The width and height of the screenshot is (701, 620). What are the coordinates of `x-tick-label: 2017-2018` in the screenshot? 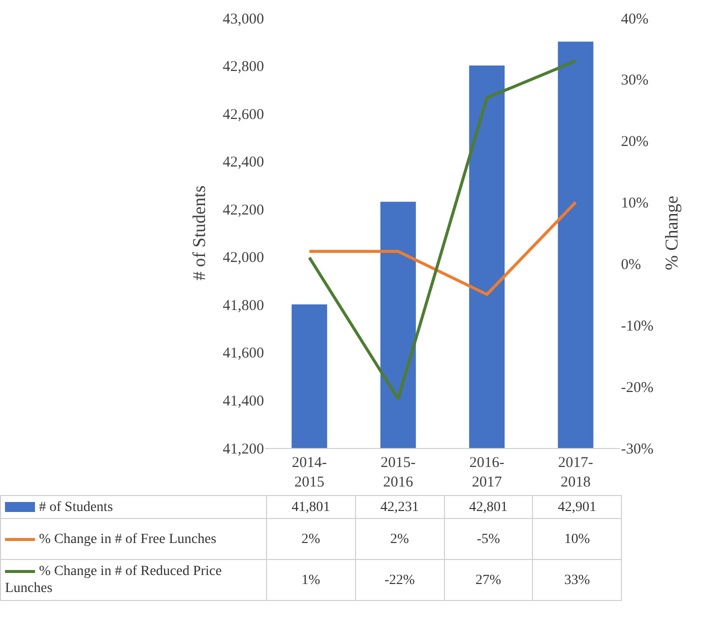 It's located at (576, 472).